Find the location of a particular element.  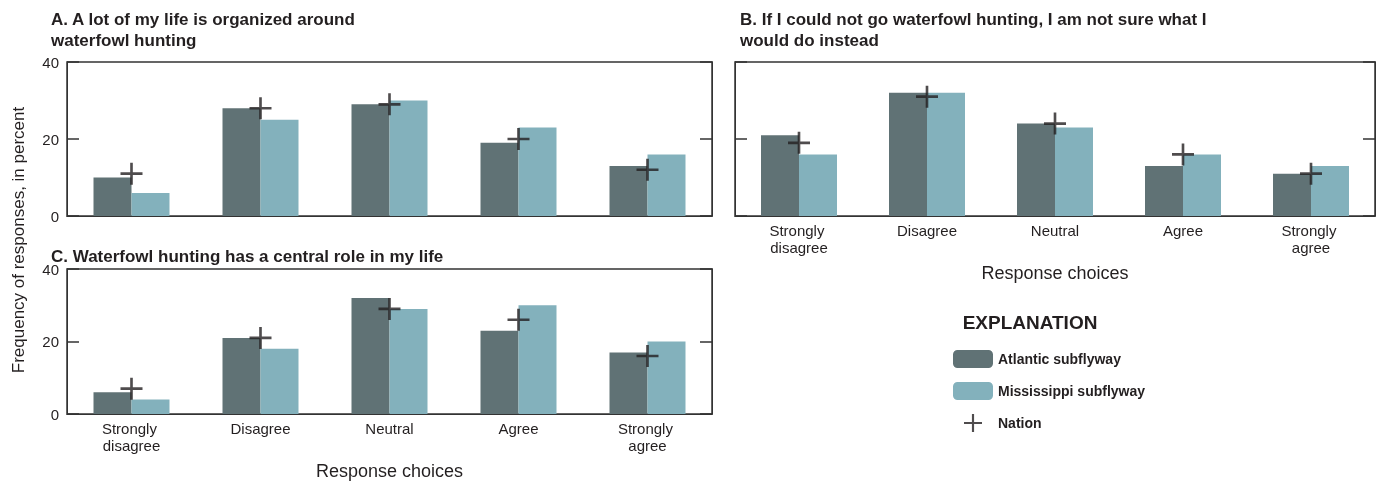

legend-label: Nation is located at coordinates (1020, 423).